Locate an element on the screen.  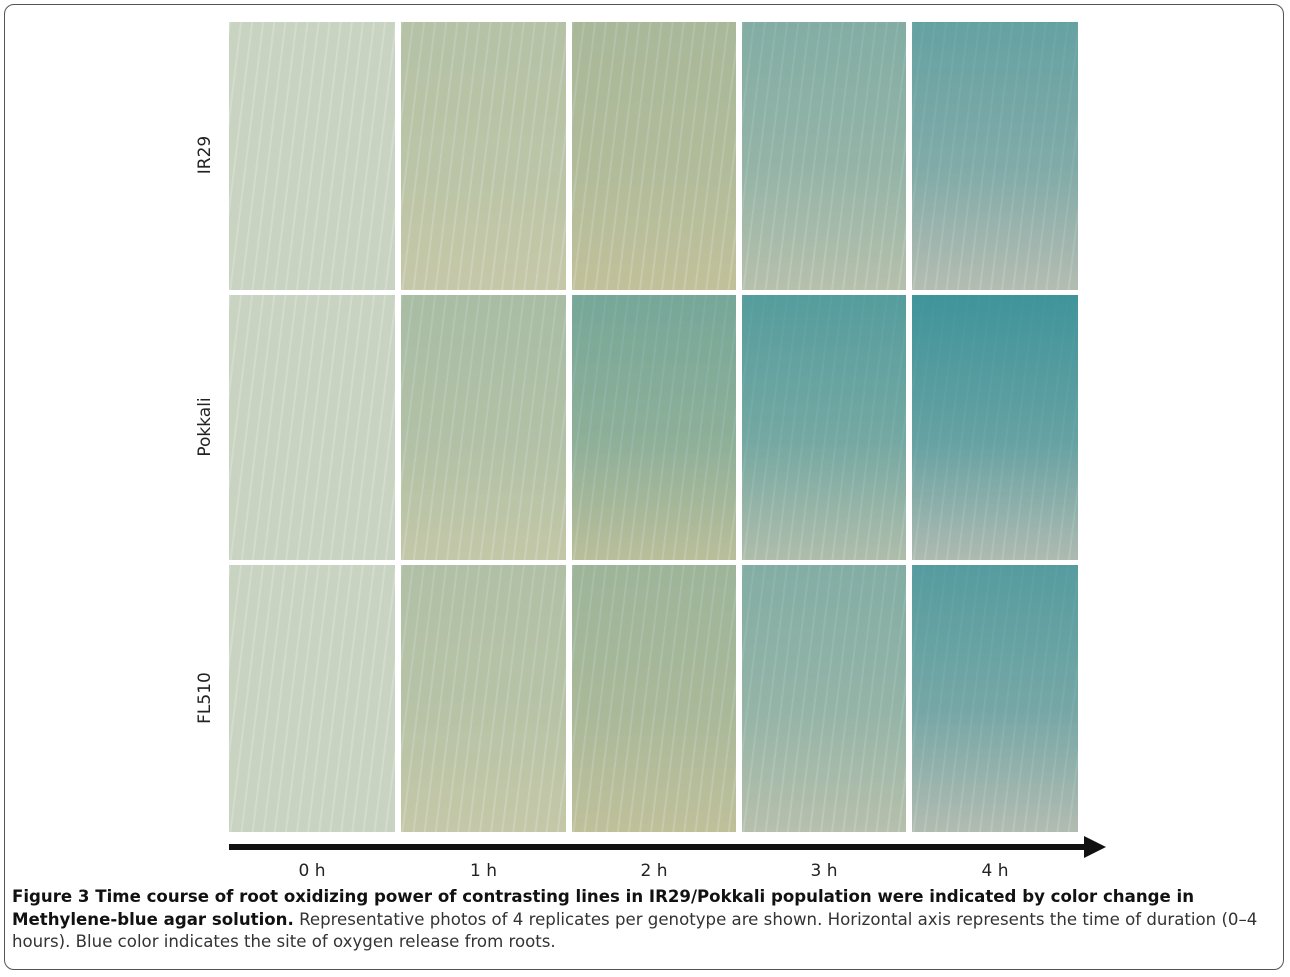
col-label: 4 h is located at coordinates (995, 871).